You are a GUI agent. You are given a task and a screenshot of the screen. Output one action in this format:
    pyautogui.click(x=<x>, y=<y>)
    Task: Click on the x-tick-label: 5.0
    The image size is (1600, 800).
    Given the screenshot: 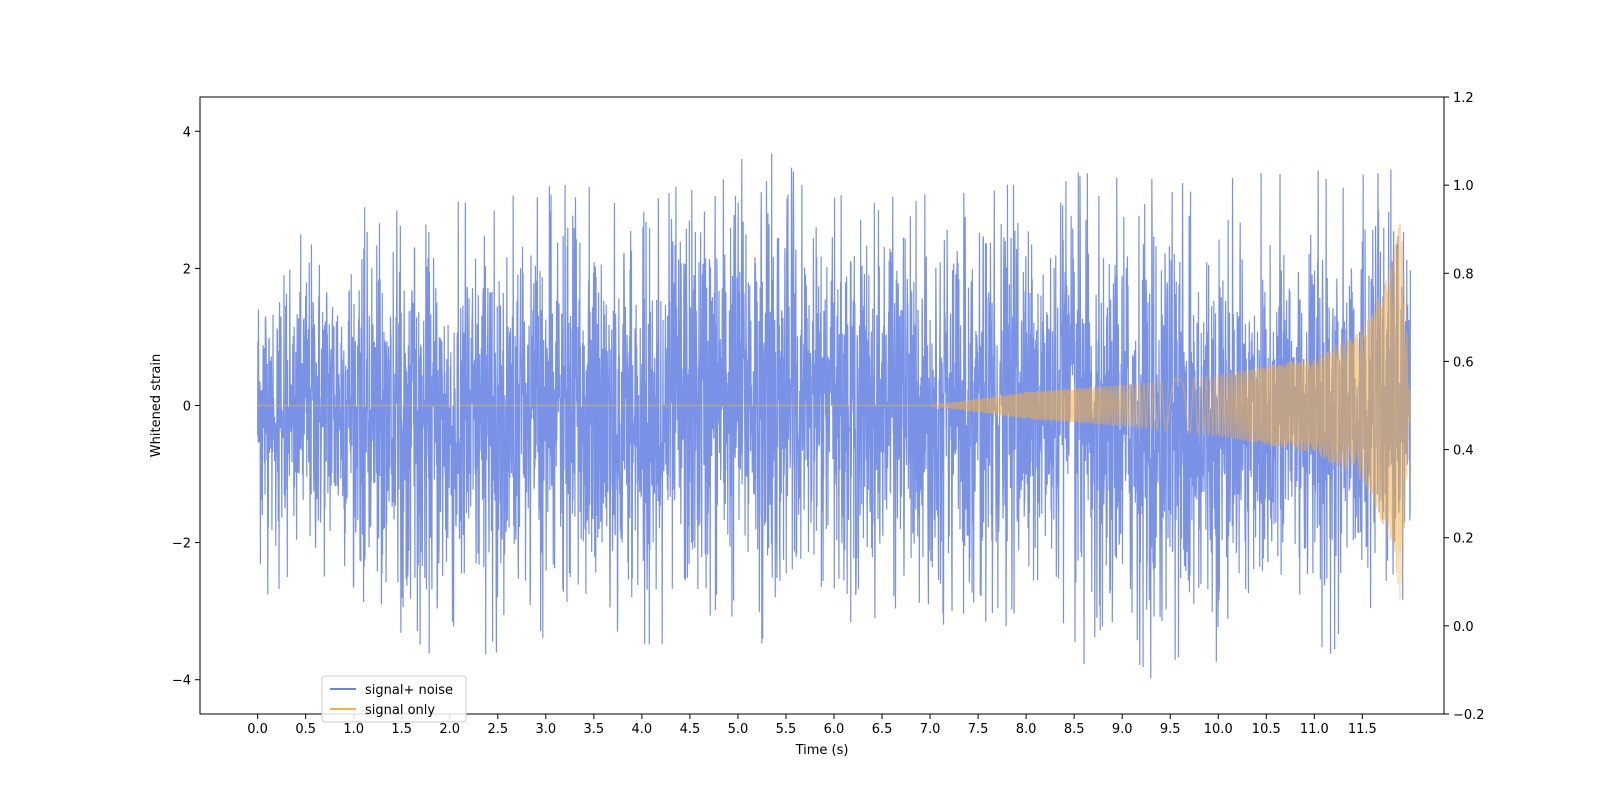 What is the action you would take?
    pyautogui.click(x=738, y=729)
    